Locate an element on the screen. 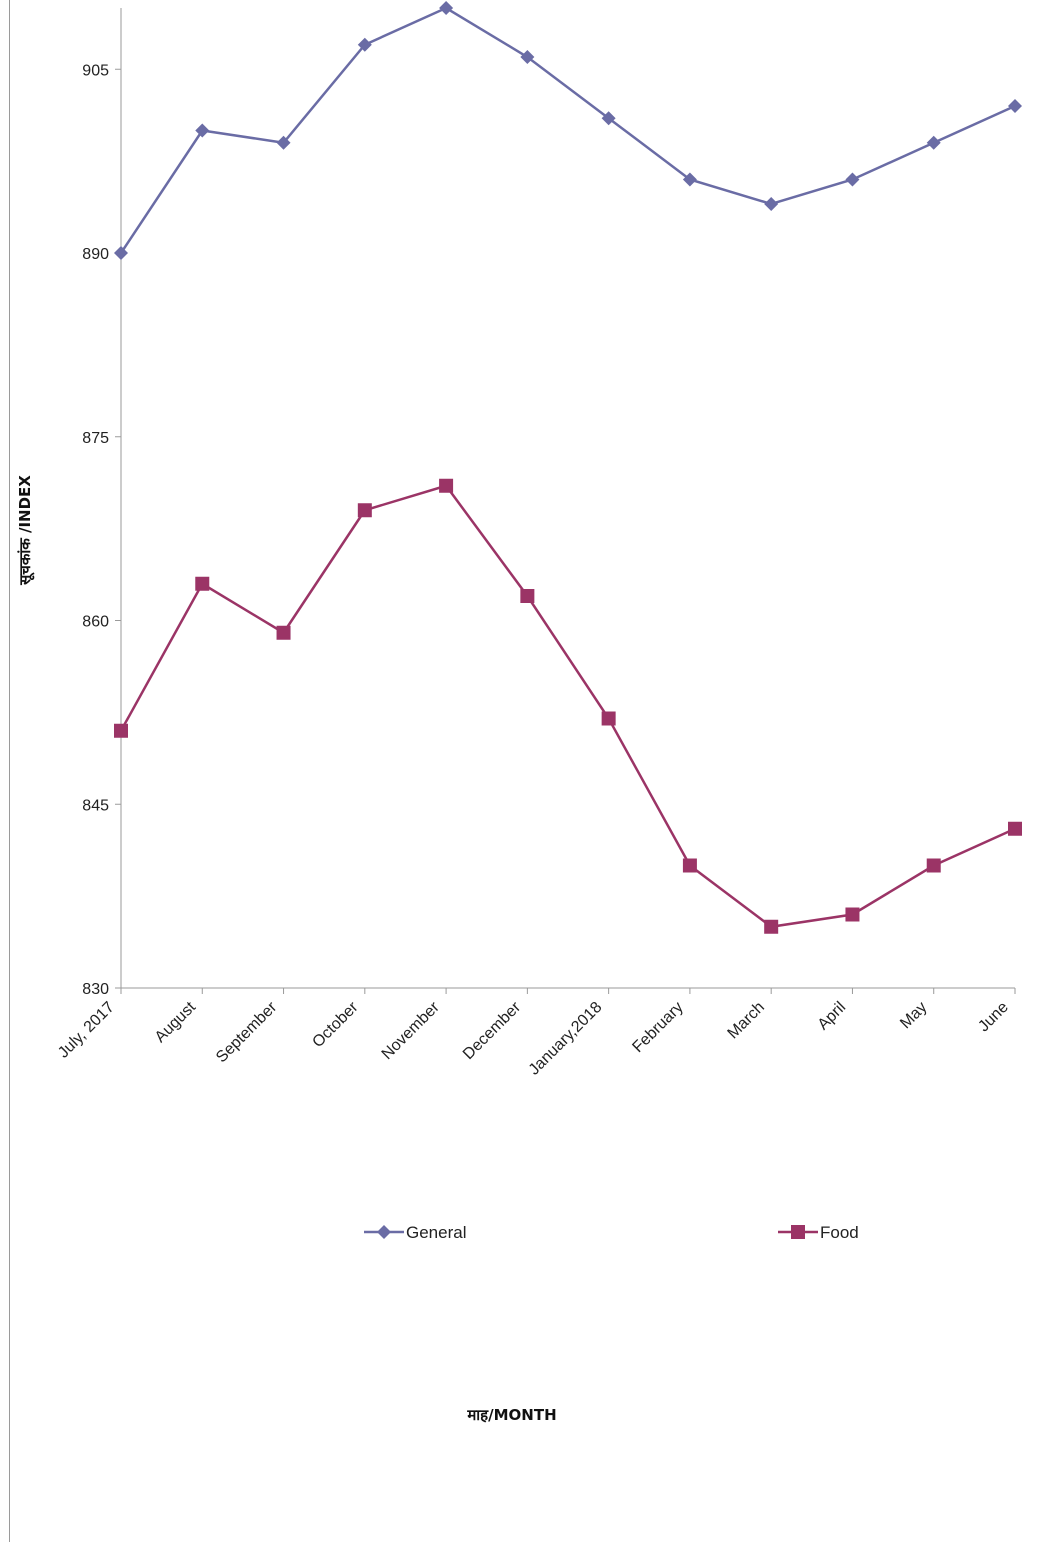 The image size is (1052, 1542). y-tick-label: 845 is located at coordinates (95, 805).